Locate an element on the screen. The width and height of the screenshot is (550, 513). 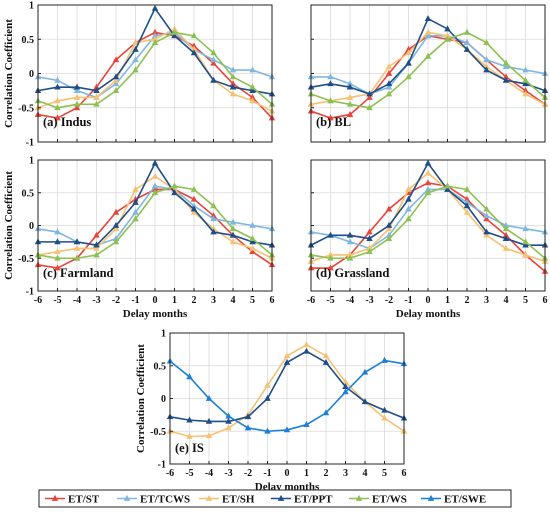
legend: ET/ST ET/TCWS ET/SH ET/PPT ET/WS ET/SWE is located at coordinates (275, 498).